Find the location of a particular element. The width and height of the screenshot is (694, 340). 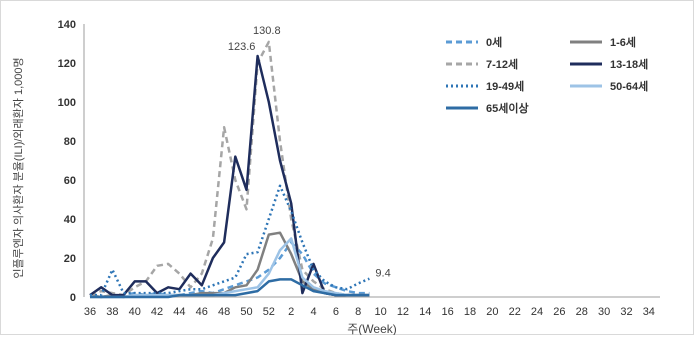

y-tick-label: 100 is located at coordinates (67, 103).